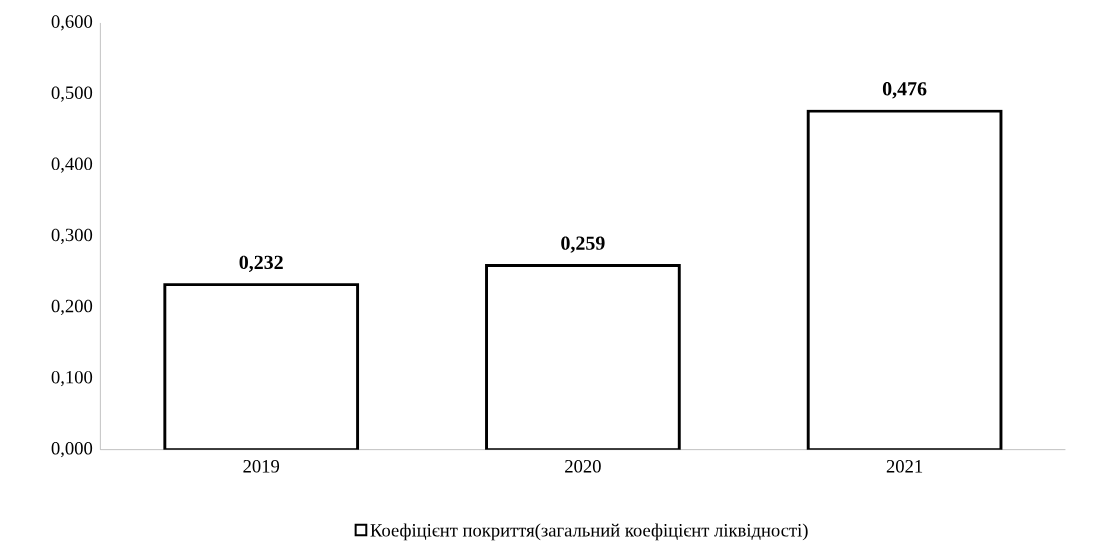 Image resolution: width=1095 pixels, height=545 pixels. What do you see at coordinates (583, 244) in the screenshot?
I see `data-label: 0,259` at bounding box center [583, 244].